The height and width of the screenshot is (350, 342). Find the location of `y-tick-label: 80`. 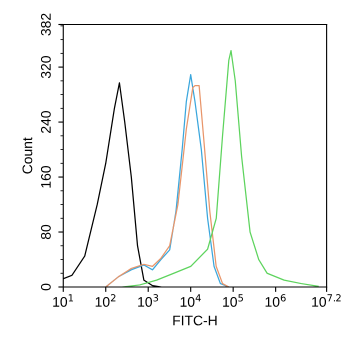

y-tick-label: 80 is located at coordinates (45, 232).